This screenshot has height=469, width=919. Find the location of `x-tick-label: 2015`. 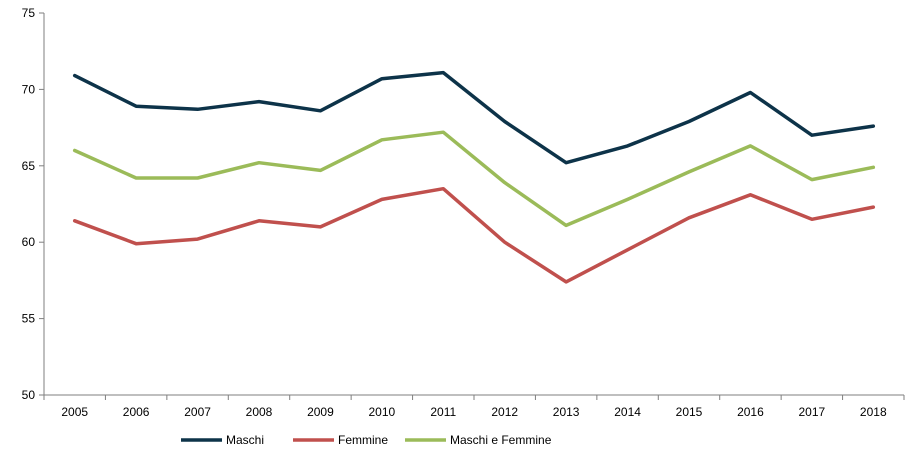

x-tick-label: 2015 is located at coordinates (689, 412).